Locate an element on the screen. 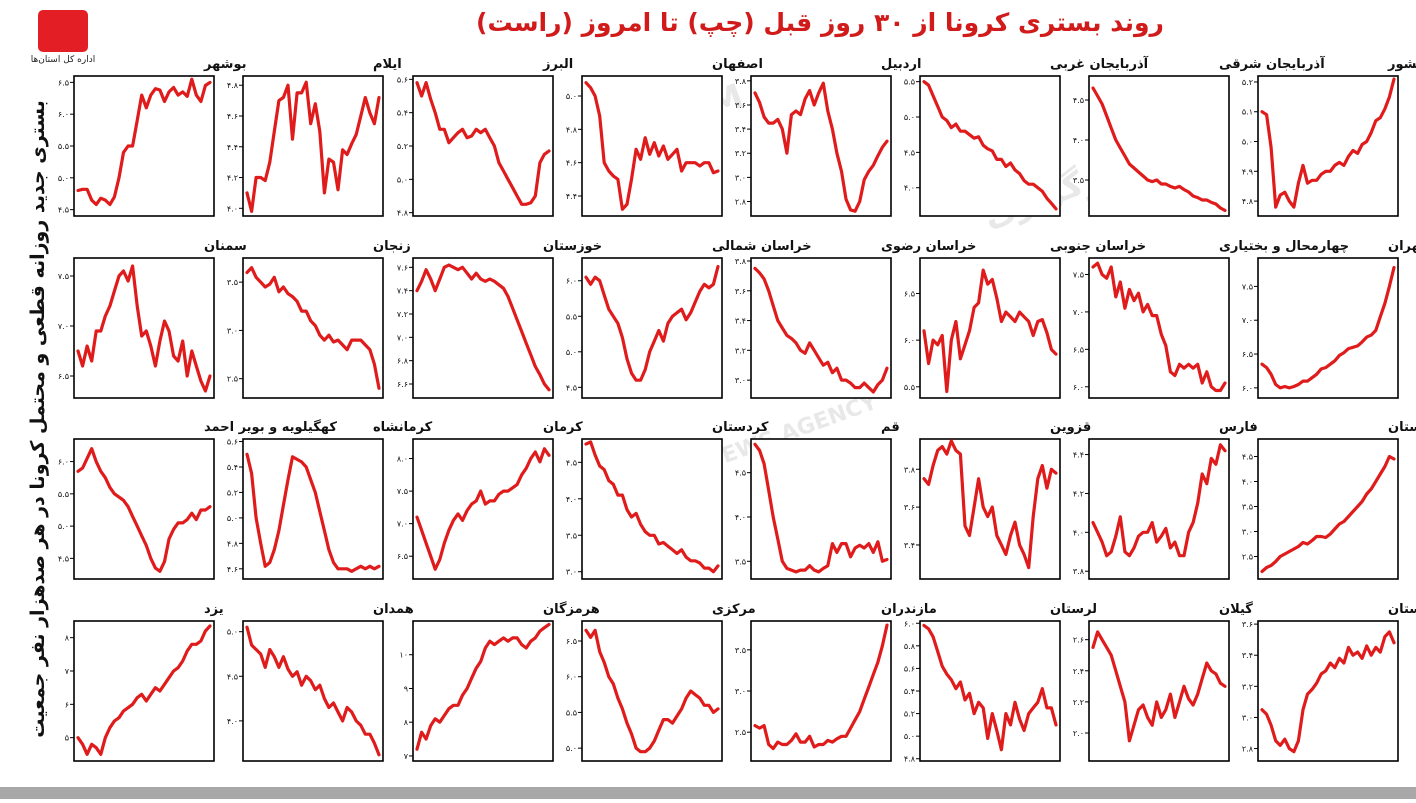 This screenshot has width=1416, height=803. panel-title: کهگیلویه و بویر احمد is located at coordinates (270, 427).